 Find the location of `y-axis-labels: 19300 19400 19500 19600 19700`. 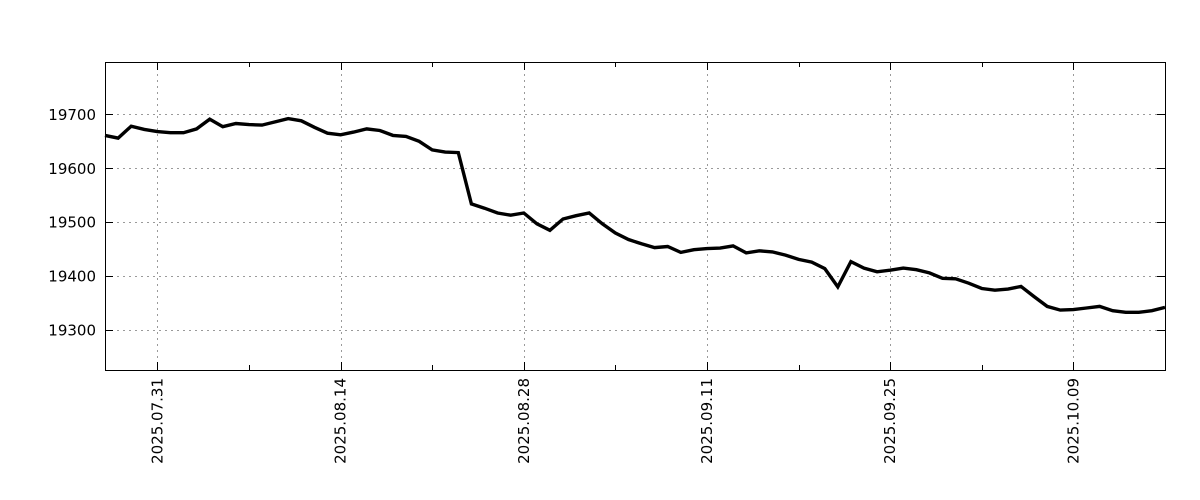

y-axis-labels: 19300 19400 19500 19600 19700 is located at coordinates (72, 223).